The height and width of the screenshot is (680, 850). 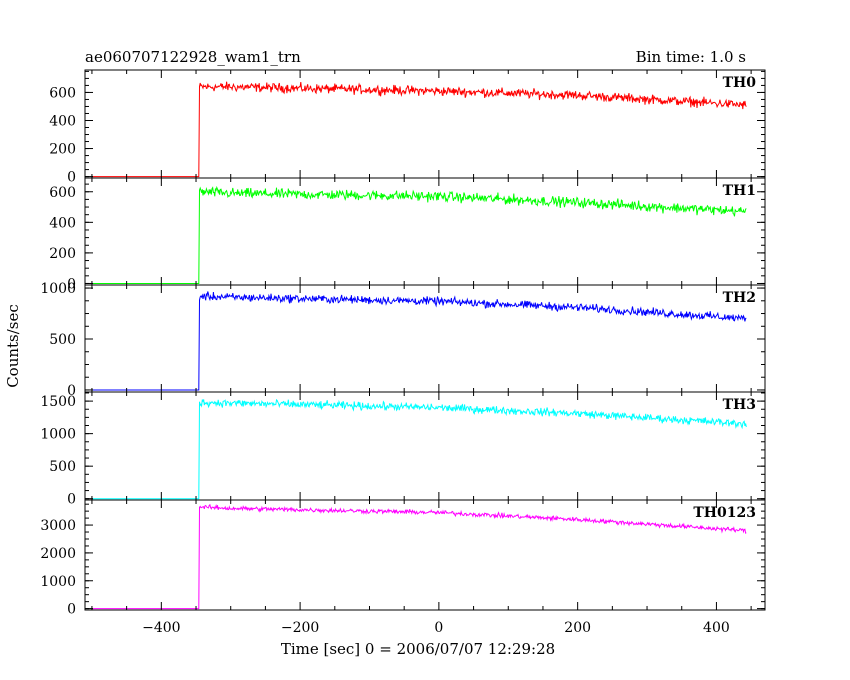 I want to click on series-line-th2, so click(x=419, y=341).